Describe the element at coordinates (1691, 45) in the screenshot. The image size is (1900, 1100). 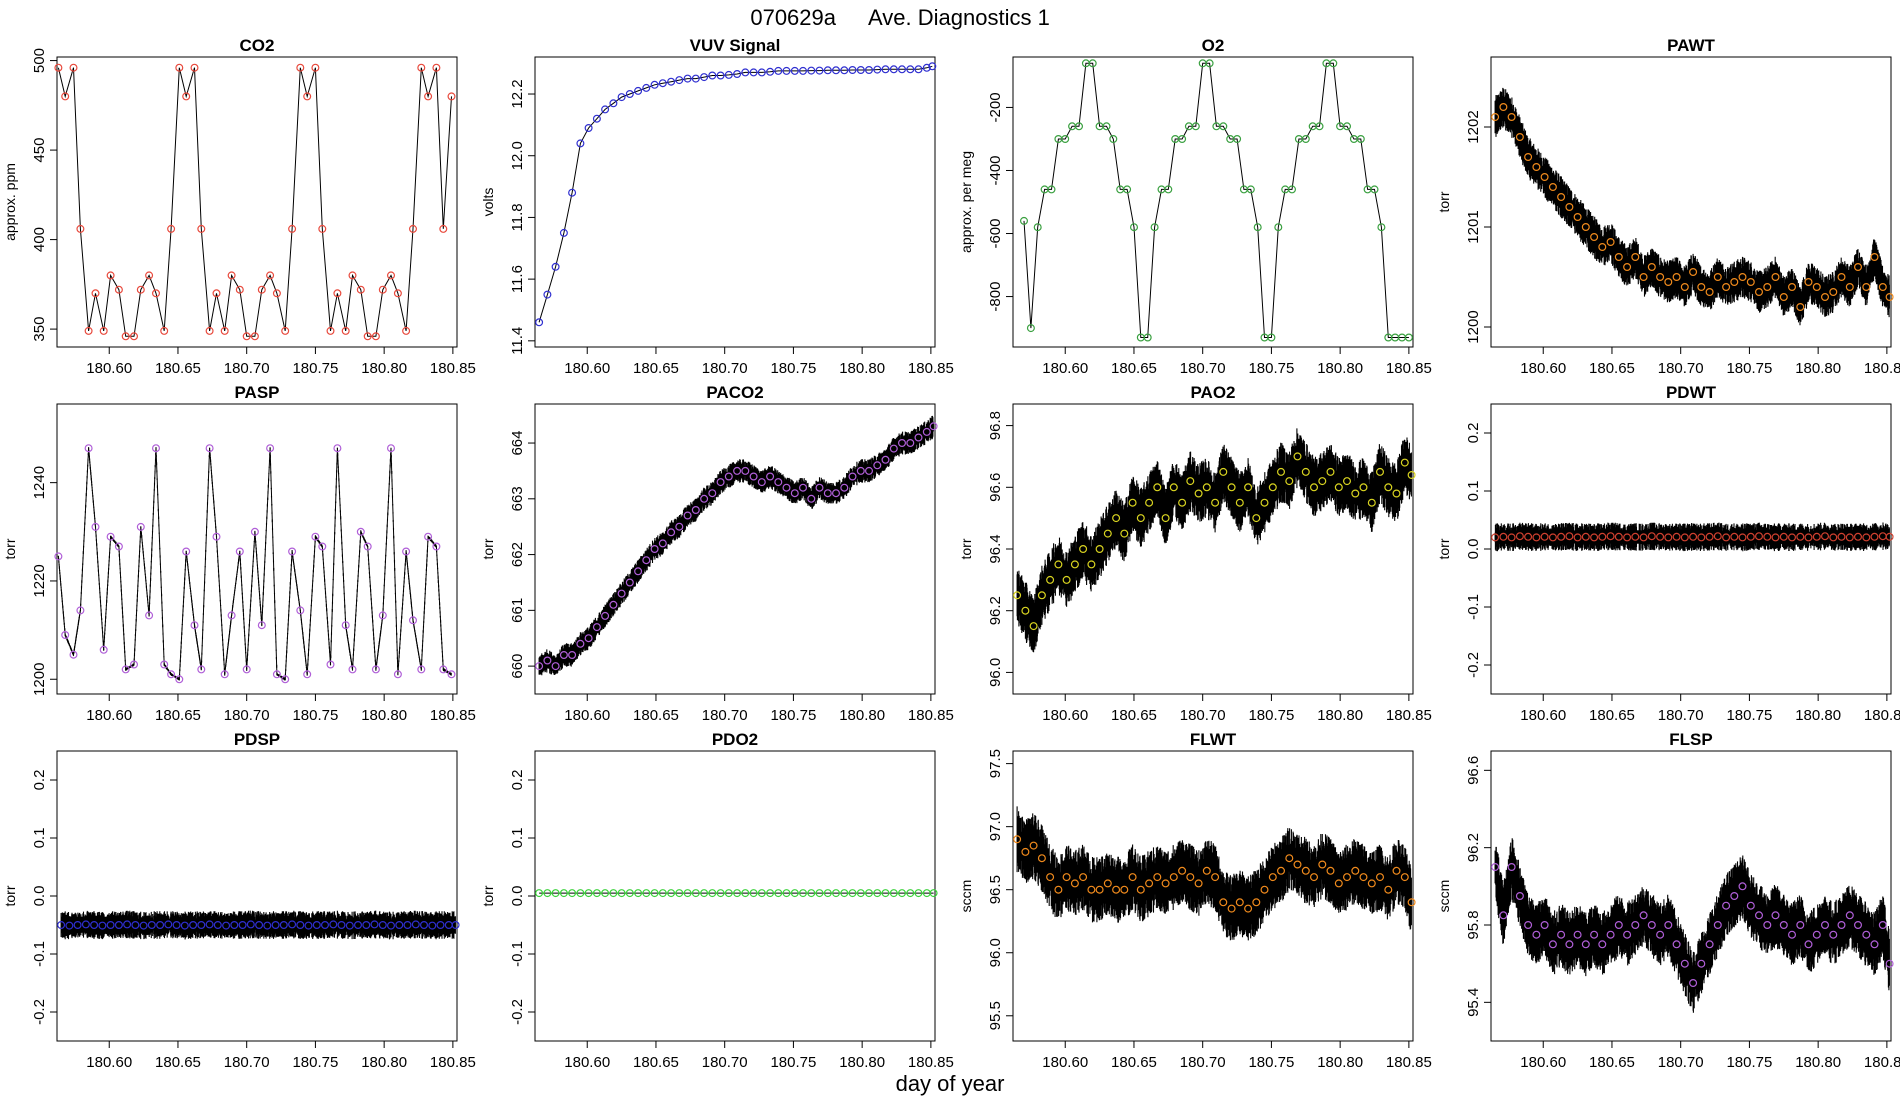
I see `pawt-title: PAWT` at that location.